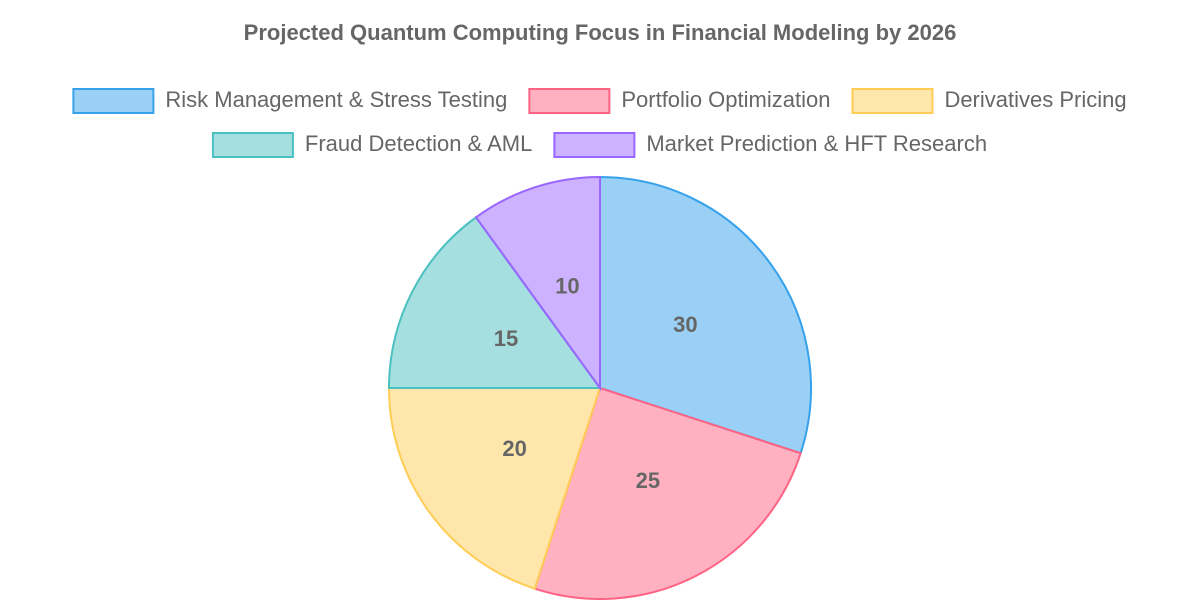 The image size is (1200, 600). I want to click on data-label: 10, so click(567, 285).